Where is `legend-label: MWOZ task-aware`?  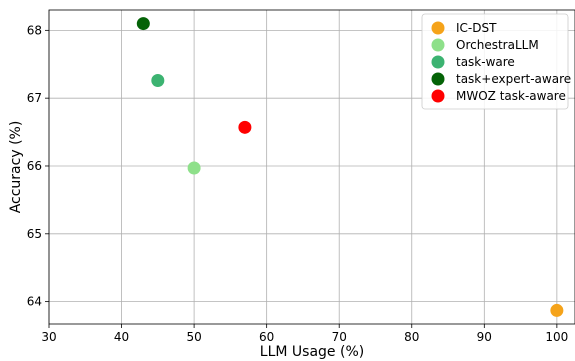 legend-label: MWOZ task-aware is located at coordinates (511, 96).